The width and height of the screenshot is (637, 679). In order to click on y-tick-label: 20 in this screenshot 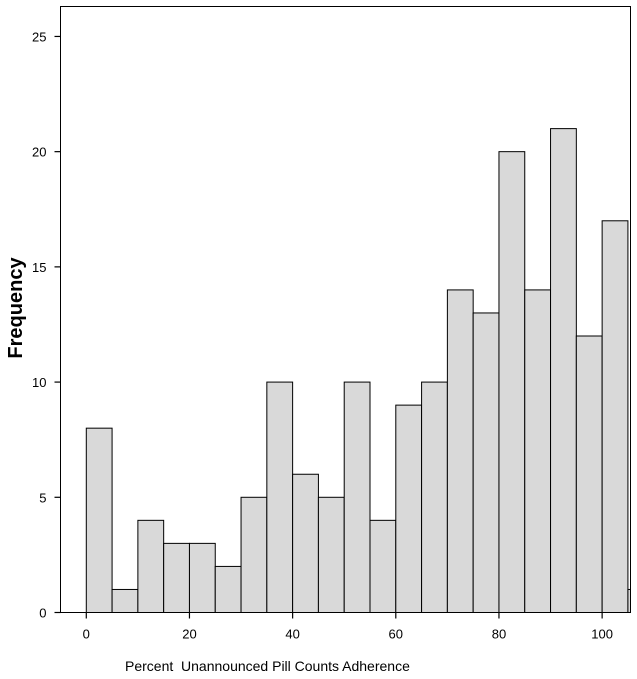, I will do `click(39, 152)`.